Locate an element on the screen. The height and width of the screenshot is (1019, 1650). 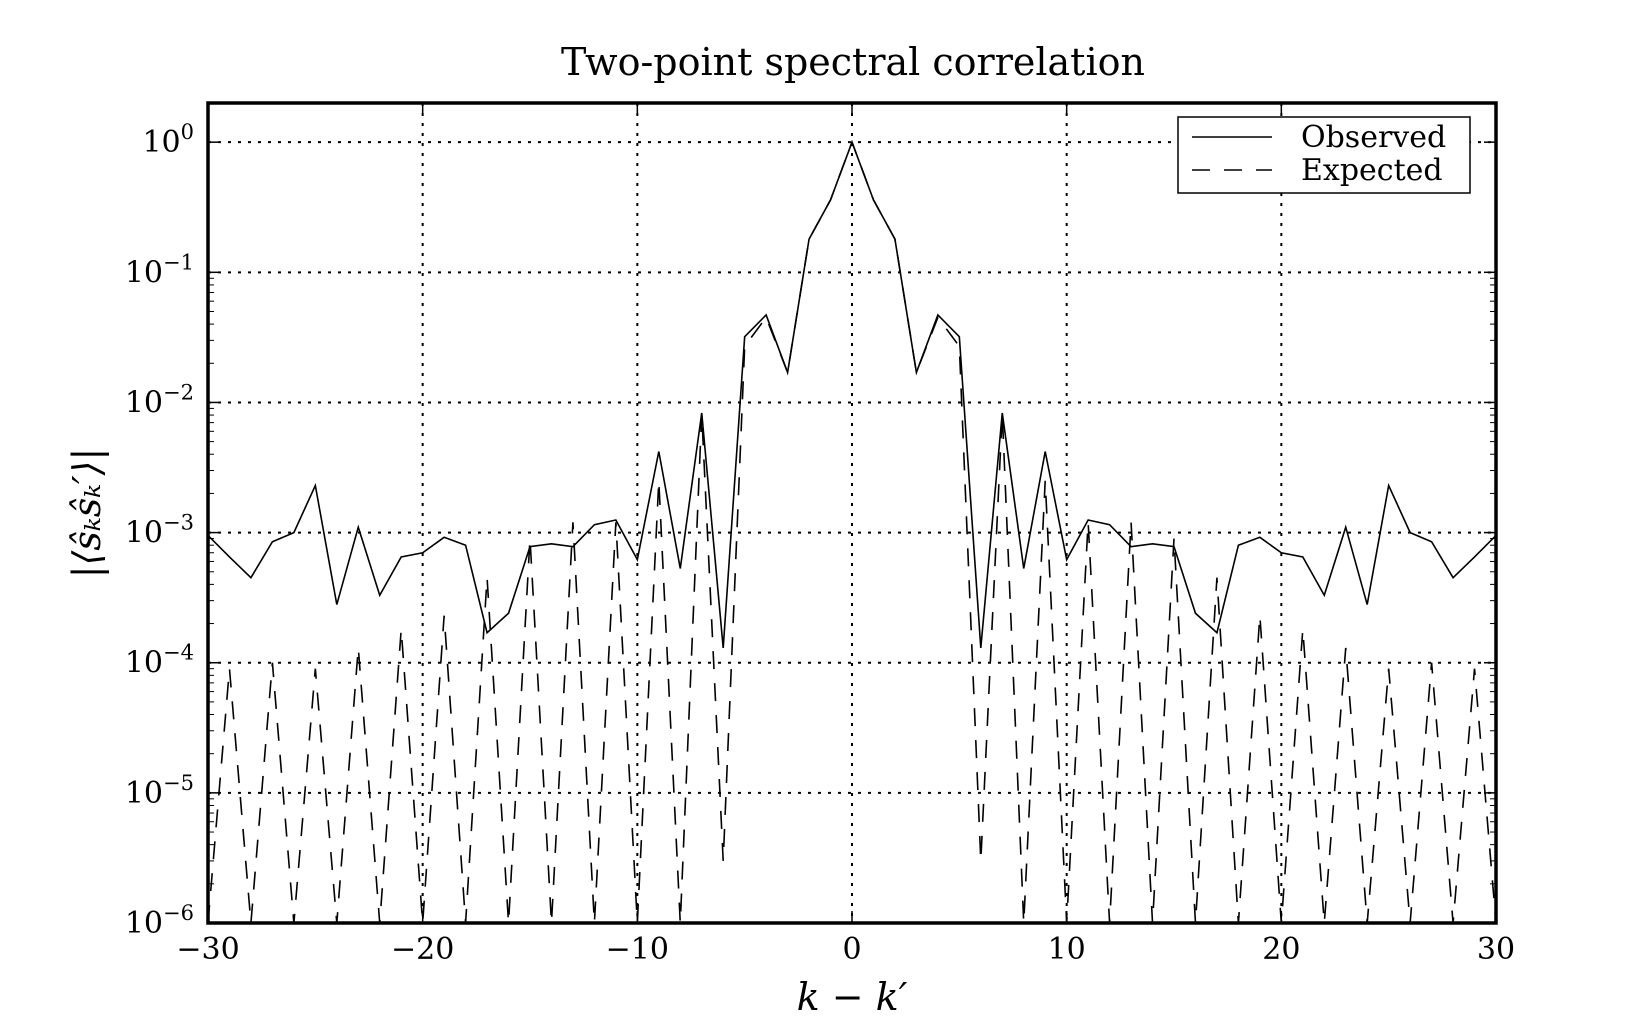
y-tick-label: 10⁻⁴ is located at coordinates (159, 661).